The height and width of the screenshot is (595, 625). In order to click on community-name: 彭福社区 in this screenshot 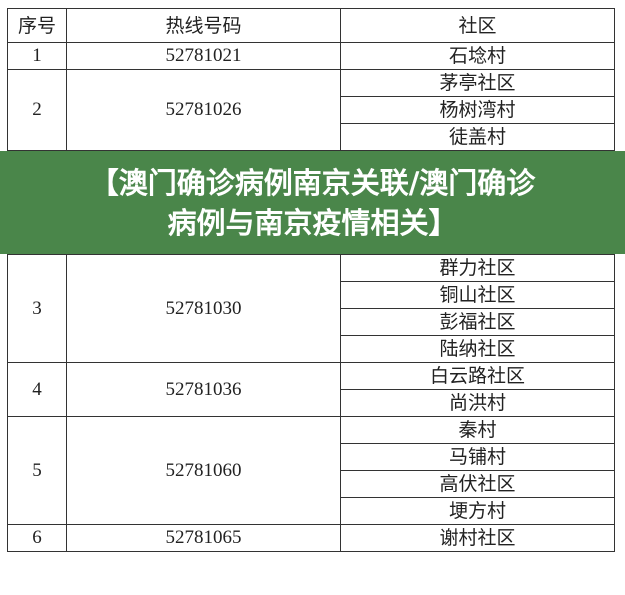, I will do `click(477, 322)`.